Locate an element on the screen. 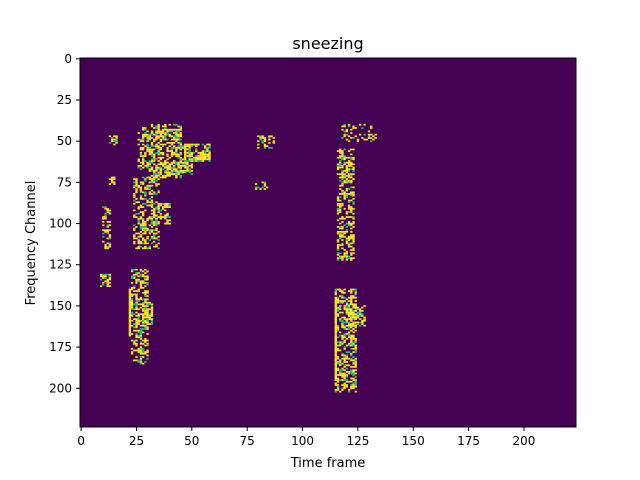 The height and width of the screenshot is (480, 640). y-tick-label: 125 is located at coordinates (60, 265).